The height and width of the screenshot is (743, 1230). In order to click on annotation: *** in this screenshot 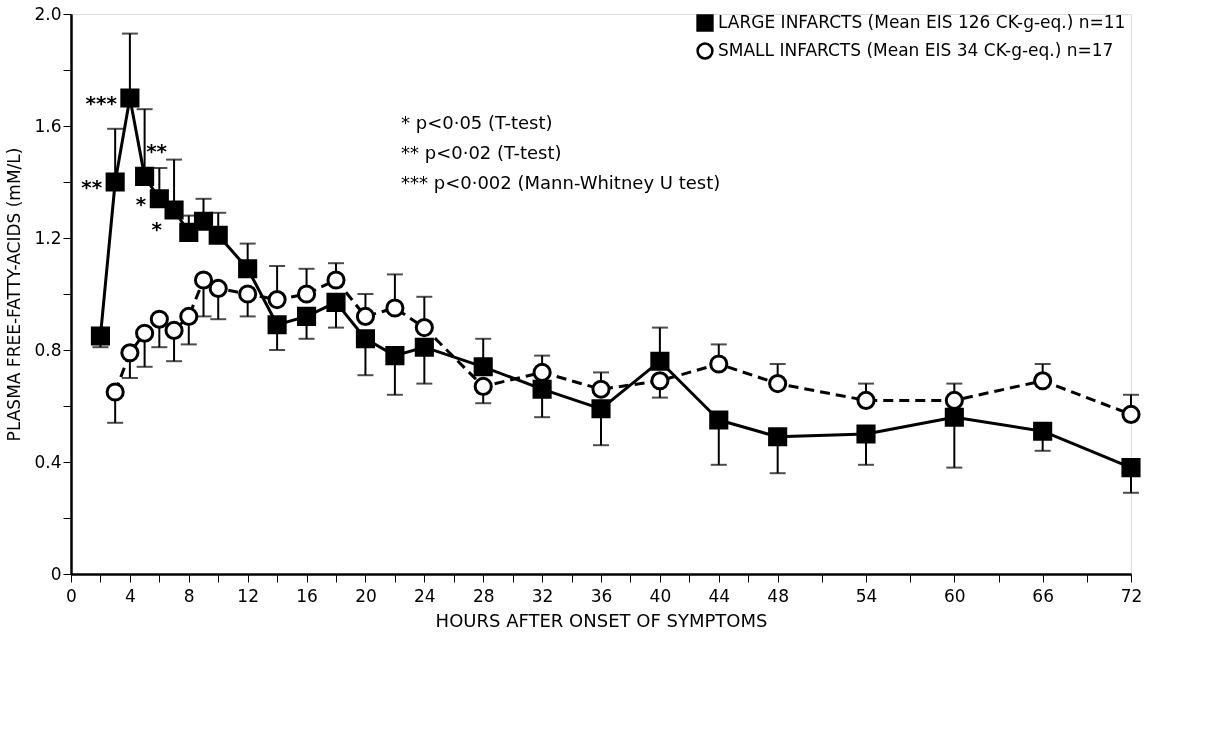, I will do `click(101, 103)`.